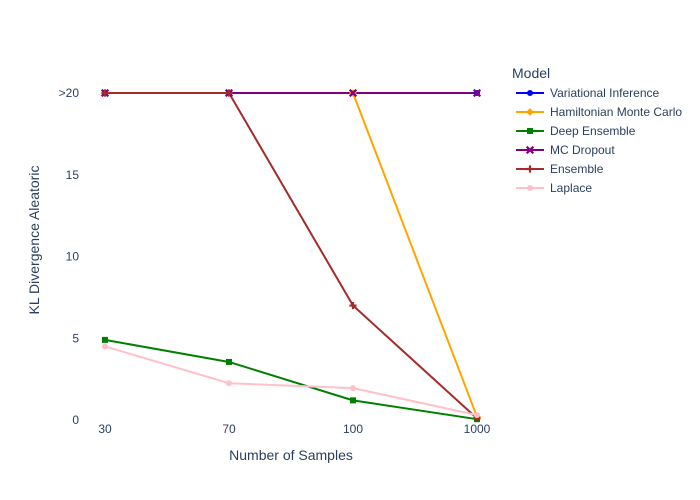  What do you see at coordinates (34, 240) in the screenshot?
I see `y-axis-title: KL Divergence Aleatoric` at bounding box center [34, 240].